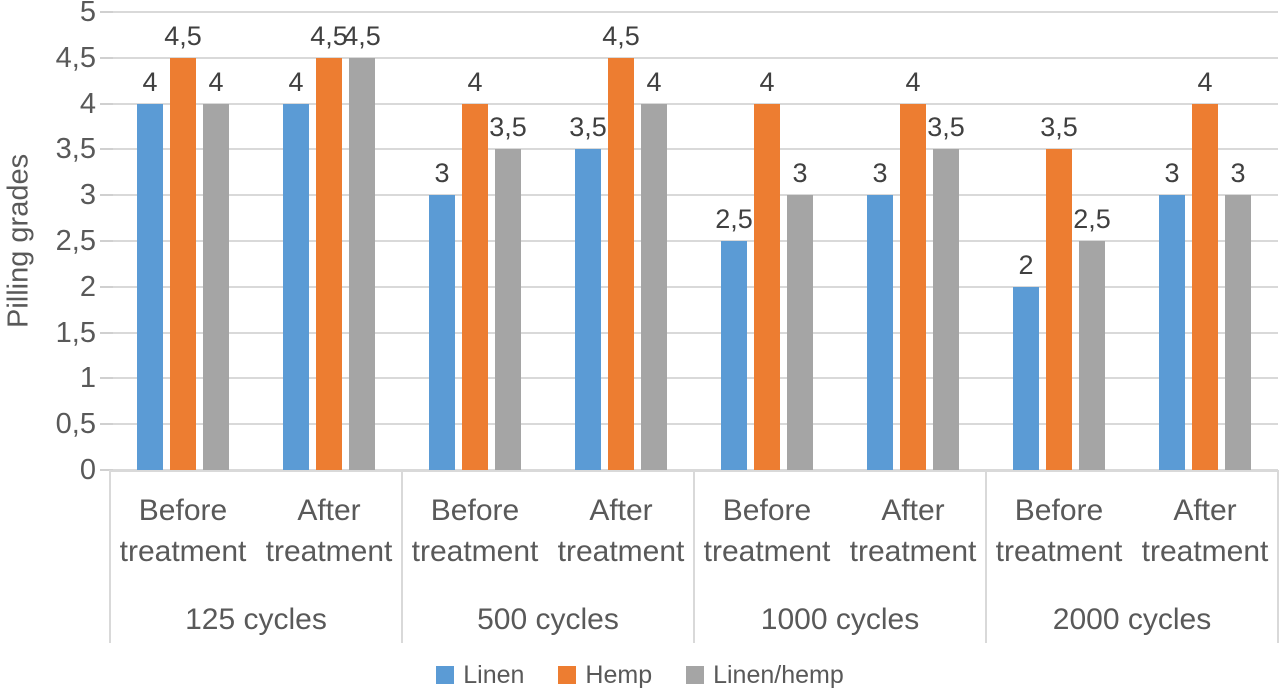 This screenshot has width=1280, height=697. Describe the element at coordinates (87, 470) in the screenshot. I see `y-axis-tick-label: 0` at that location.